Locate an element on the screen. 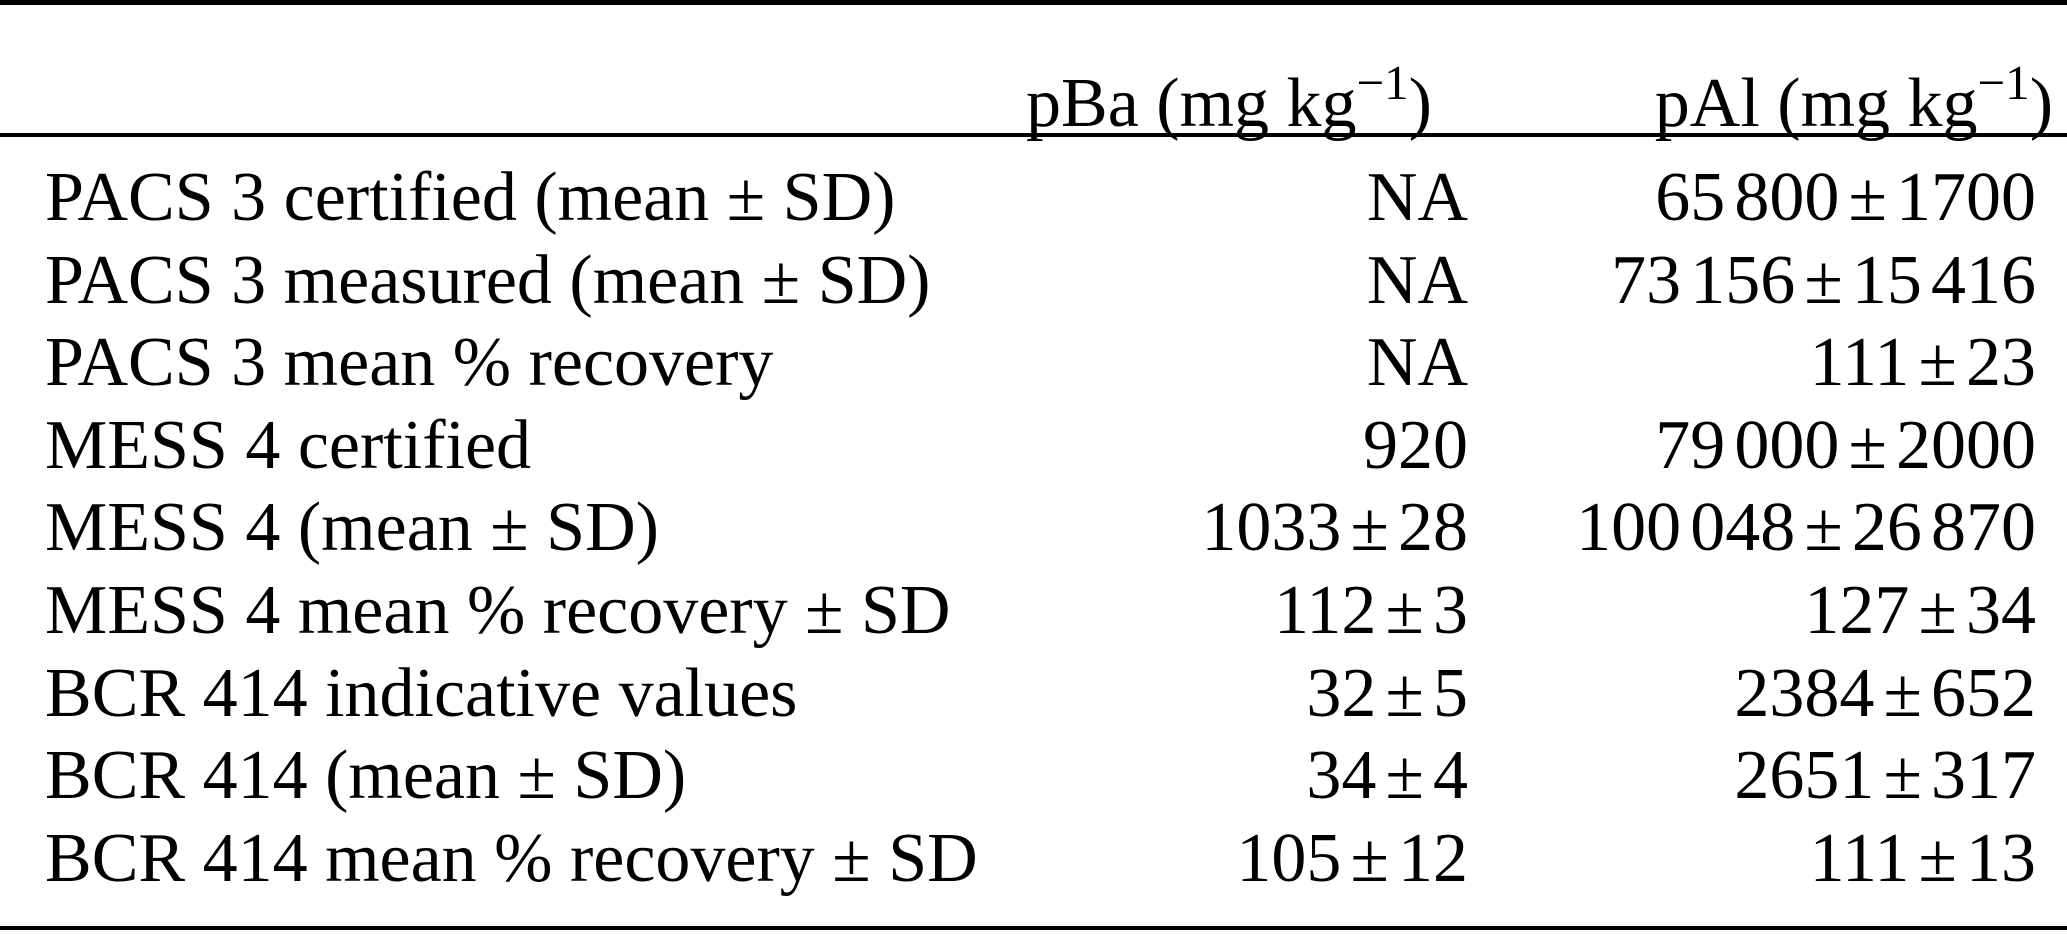 Image resolution: width=2067 pixels, height=935 pixels. row-label: BCR 414 (mean ± SD) is located at coordinates (366, 776).